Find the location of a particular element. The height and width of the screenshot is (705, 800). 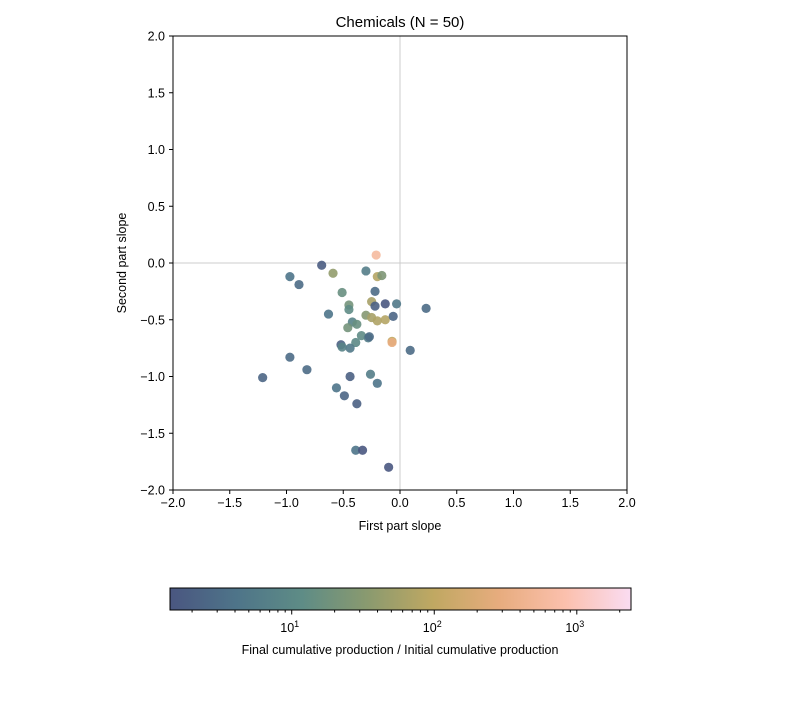

y-tick-label: 0.0 is located at coordinates (156, 264).